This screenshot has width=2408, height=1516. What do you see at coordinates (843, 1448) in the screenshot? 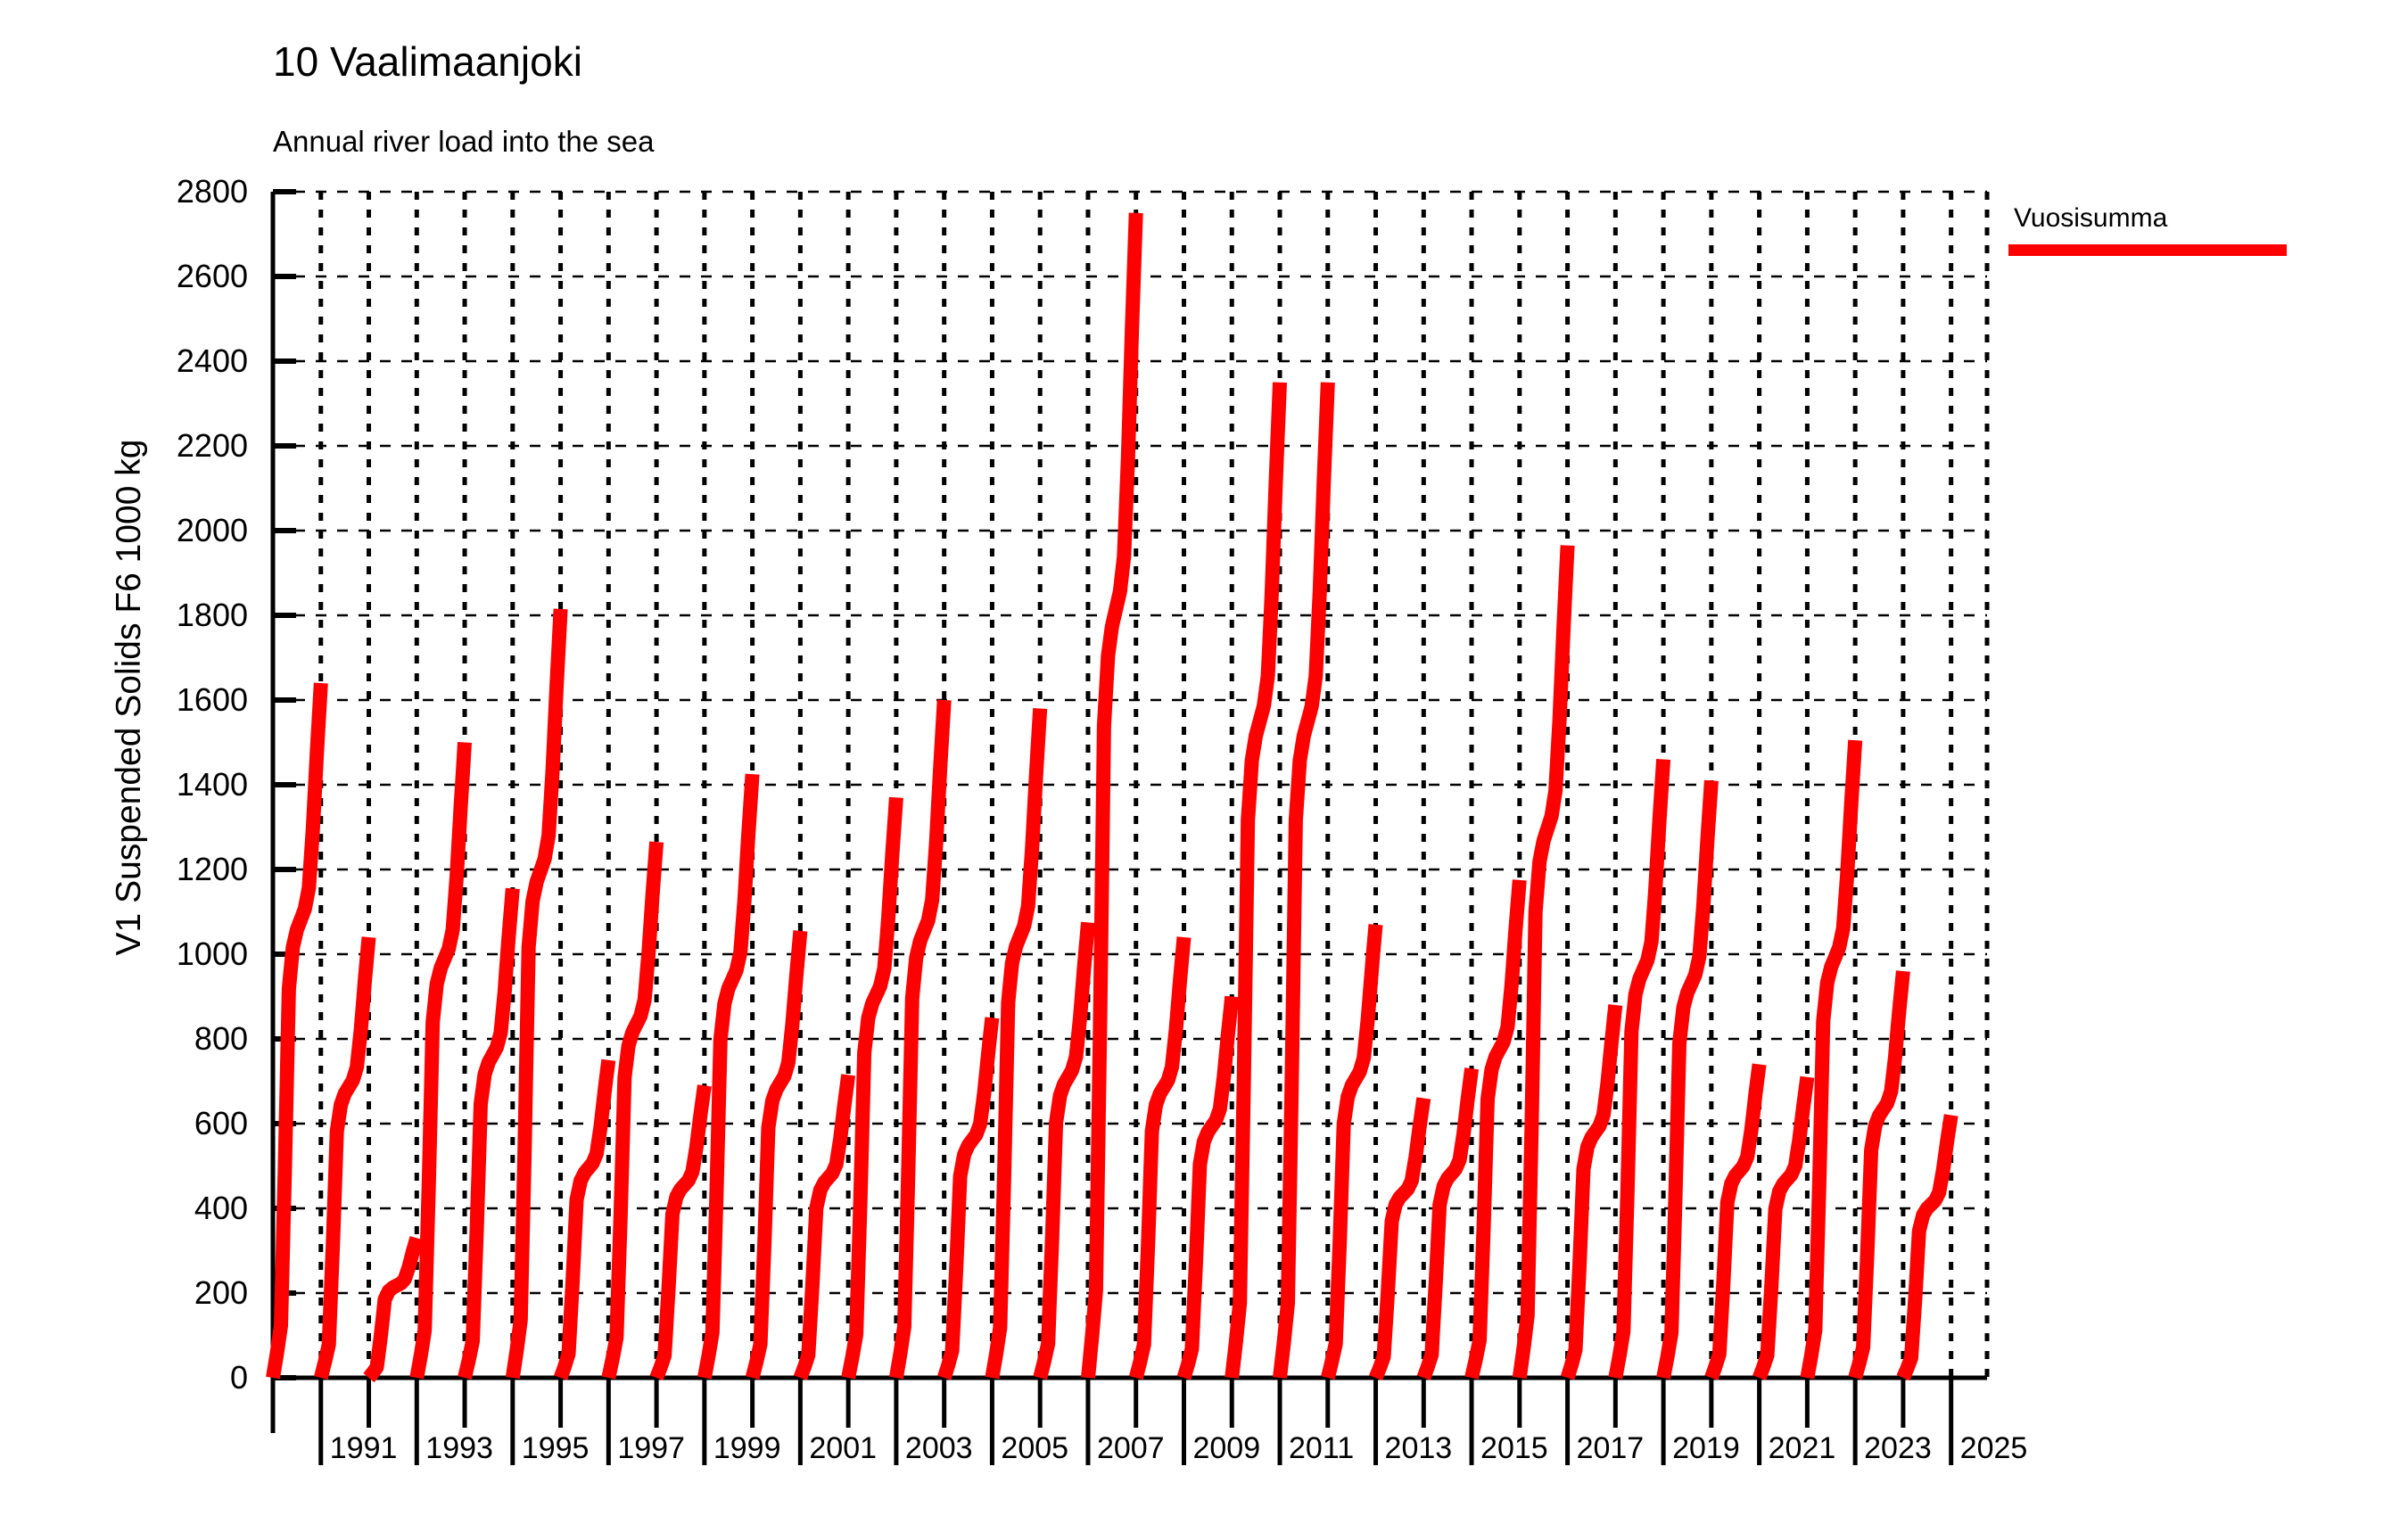
I see `x-tick-label: 2001` at bounding box center [843, 1448].